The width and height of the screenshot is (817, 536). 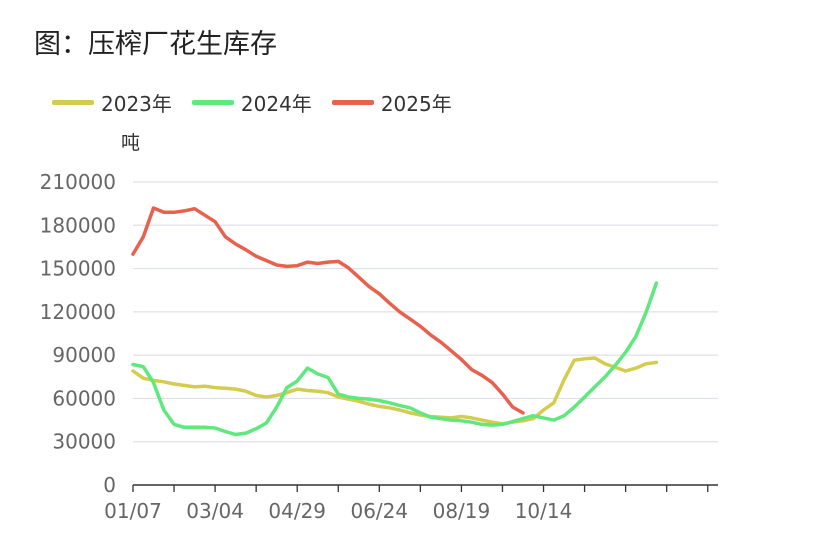 I want to click on y-axis-unit-label: 吨, so click(x=131, y=143).